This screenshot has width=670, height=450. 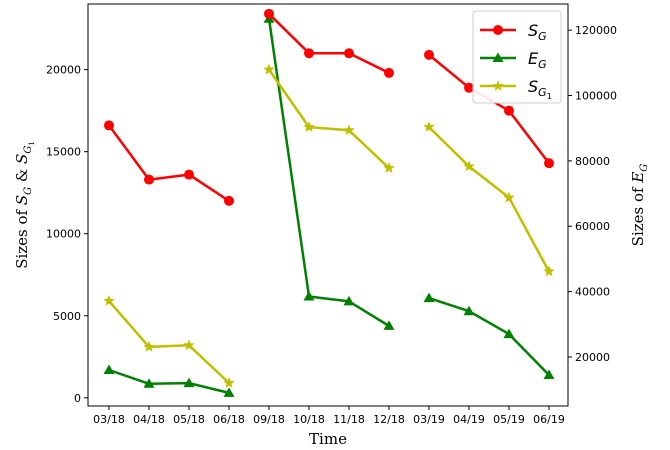 I want to click on y-right-tick-label: 80000, so click(x=592, y=161).